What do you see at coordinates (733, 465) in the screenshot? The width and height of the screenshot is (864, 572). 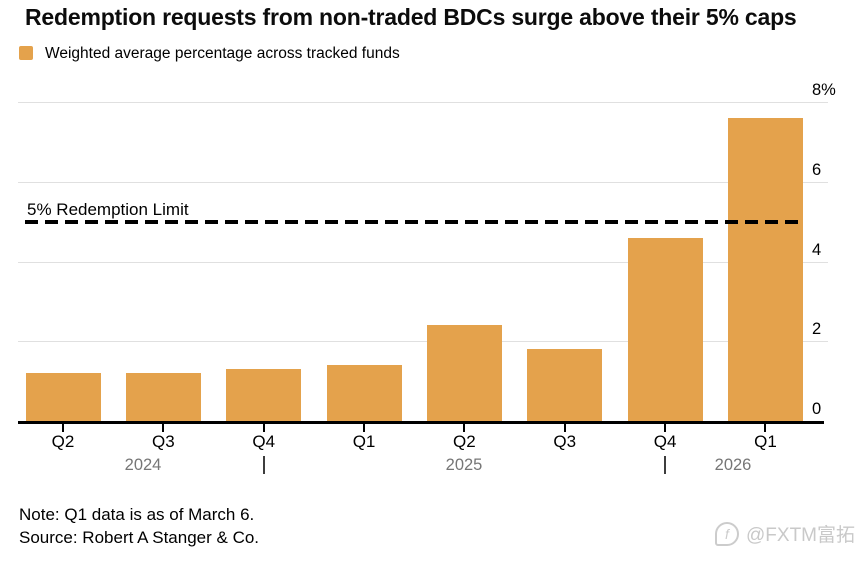 I see `year-label: 2026` at bounding box center [733, 465].